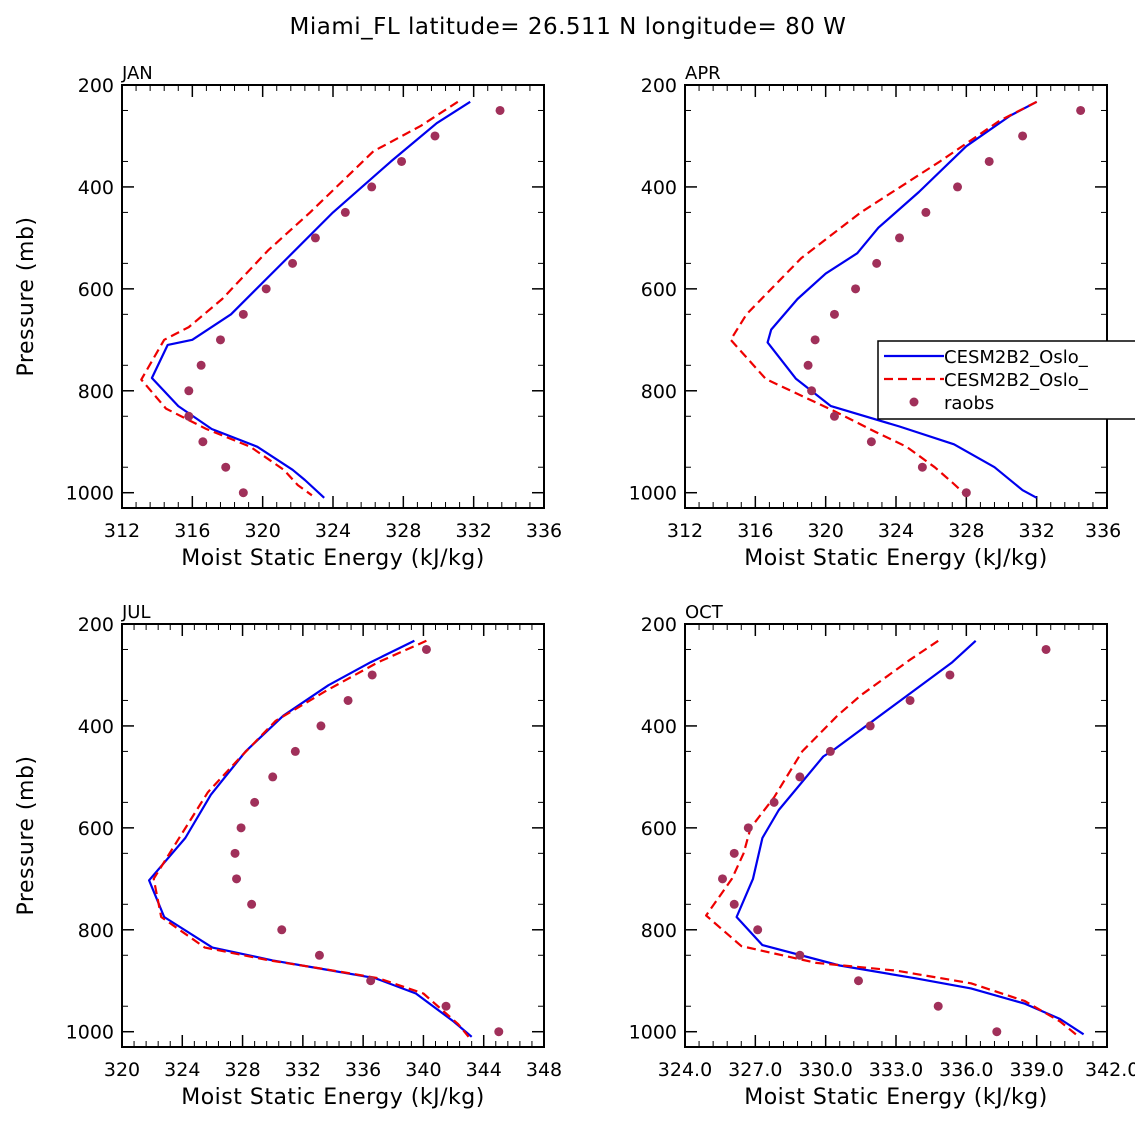 The width and height of the screenshot is (1135, 1135). I want to click on x-tick-label: 342.0, so click(1110, 1070).